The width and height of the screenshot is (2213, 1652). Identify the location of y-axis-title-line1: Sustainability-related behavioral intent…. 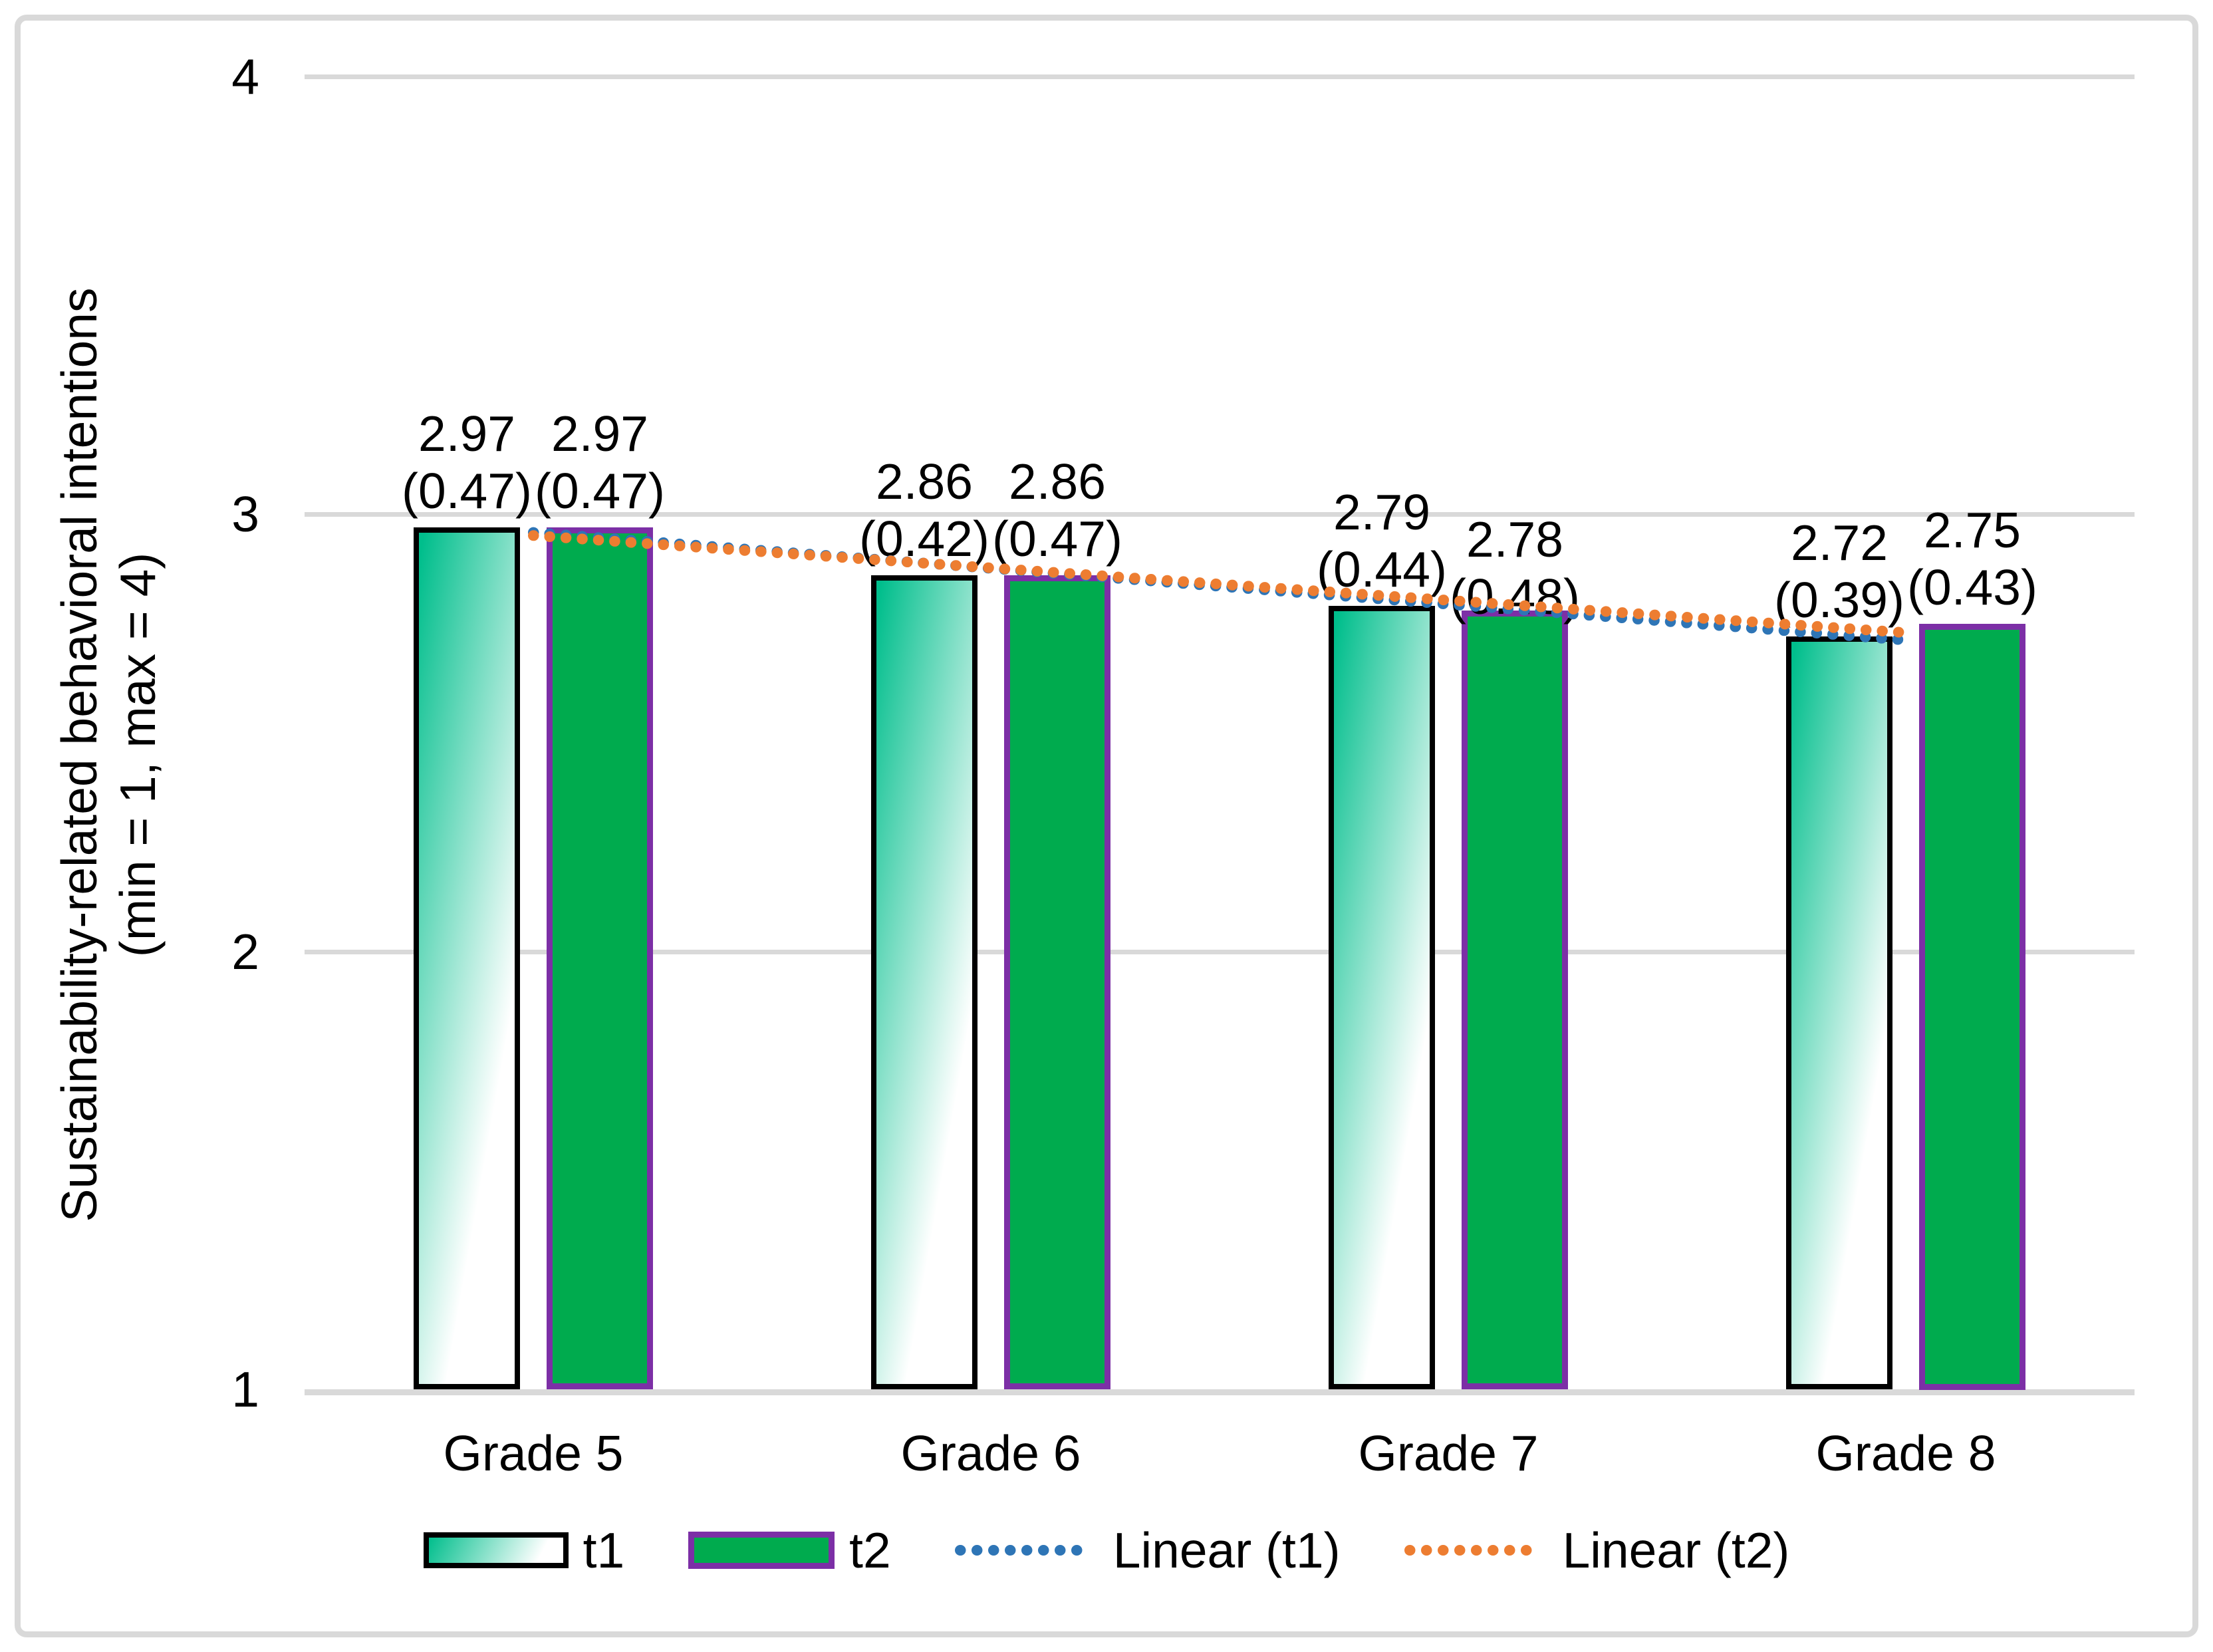
(79, 754).